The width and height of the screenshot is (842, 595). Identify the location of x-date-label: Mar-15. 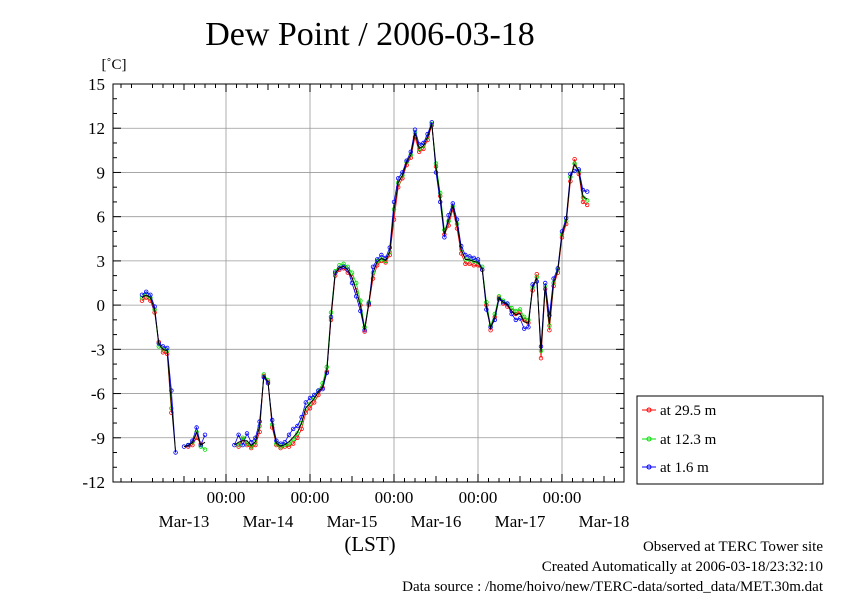
(352, 521).